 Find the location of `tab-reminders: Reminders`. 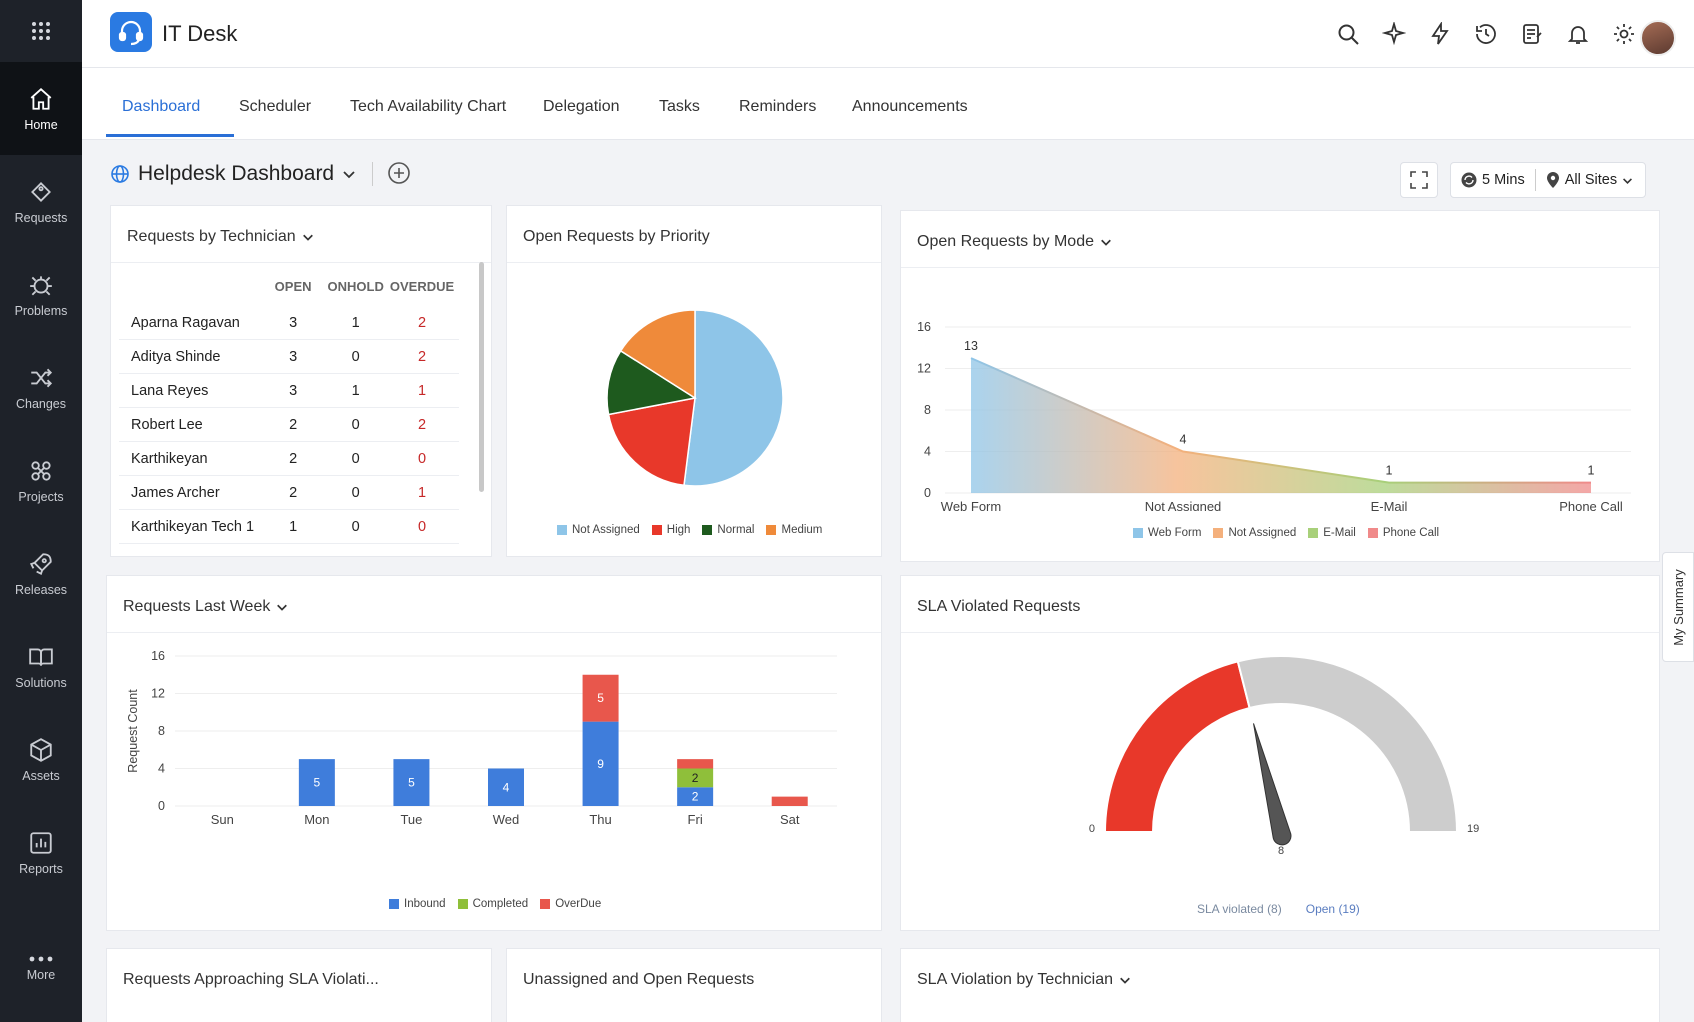

tab-reminders: Reminders is located at coordinates (778, 106).